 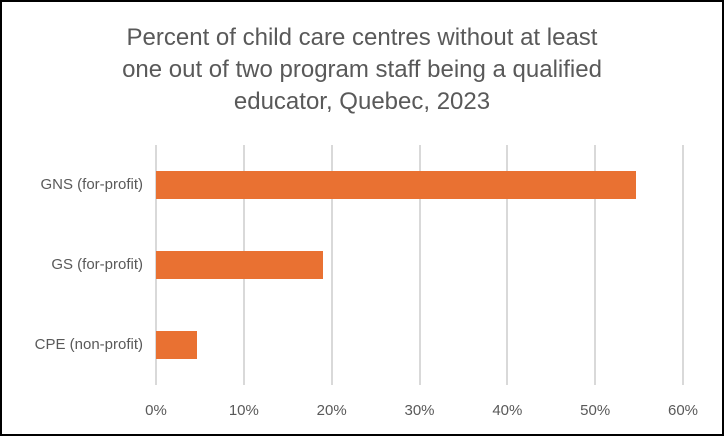 What do you see at coordinates (177, 345) in the screenshot?
I see `bar-cpe-non-profit` at bounding box center [177, 345].